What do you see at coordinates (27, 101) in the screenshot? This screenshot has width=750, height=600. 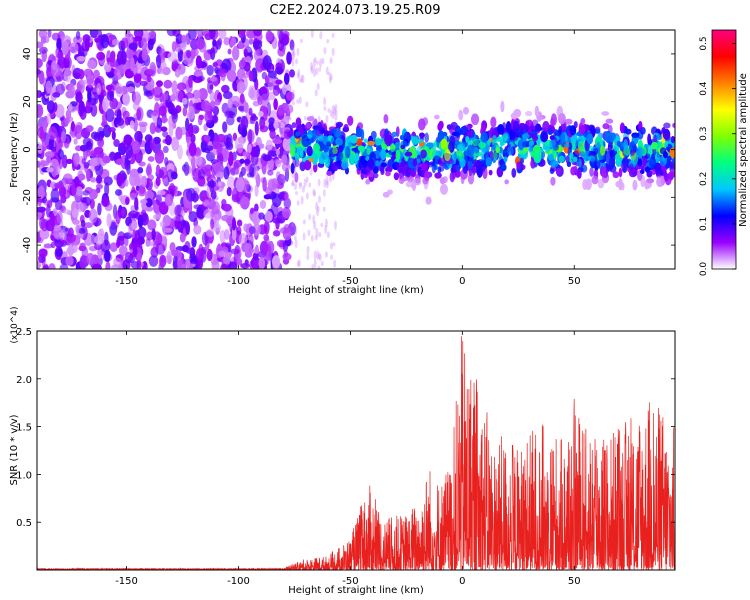 I see `heatmap-y-tick-label: 20` at bounding box center [27, 101].